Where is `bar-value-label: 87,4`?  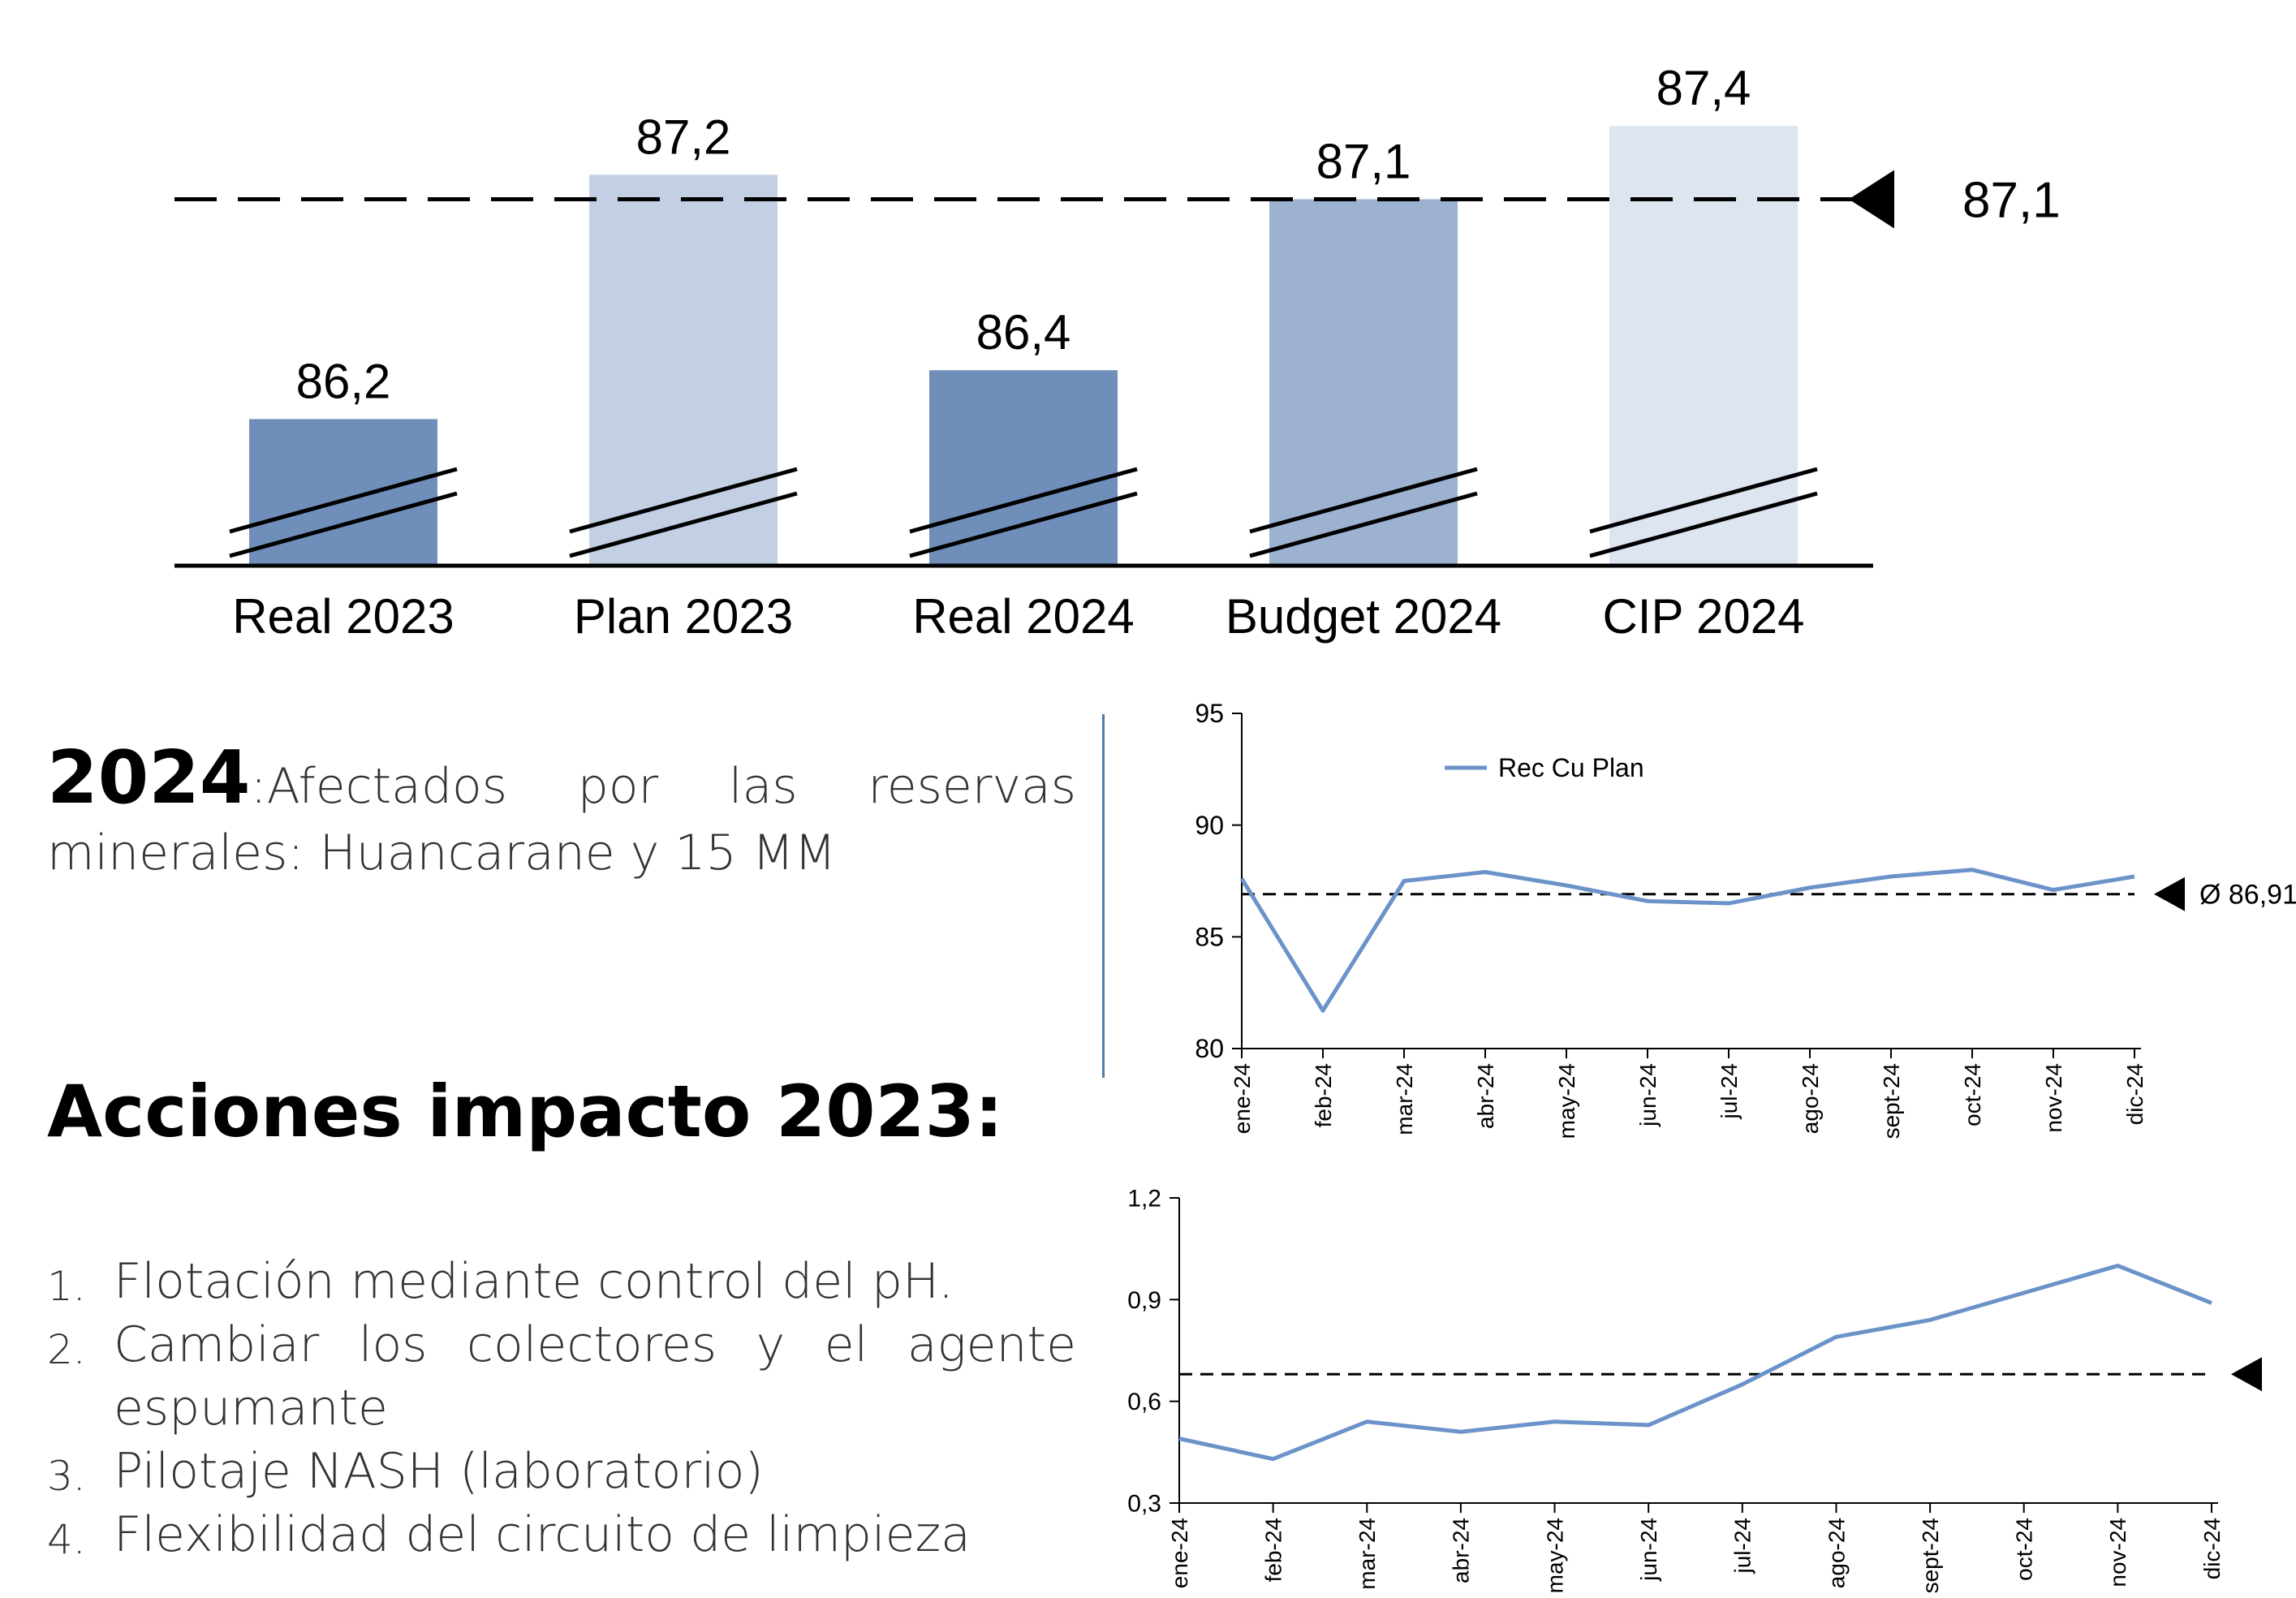 bar-value-label: 87,4 is located at coordinates (1704, 88).